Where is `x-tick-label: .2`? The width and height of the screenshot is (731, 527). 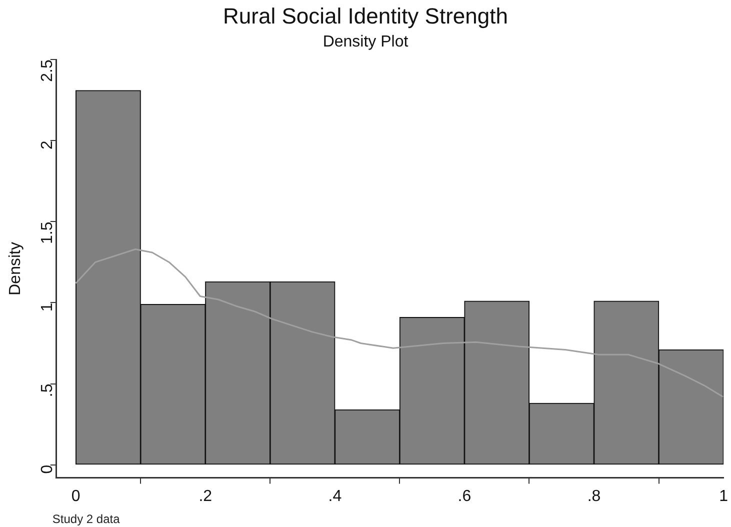 x-tick-label: .2 is located at coordinates (205, 496).